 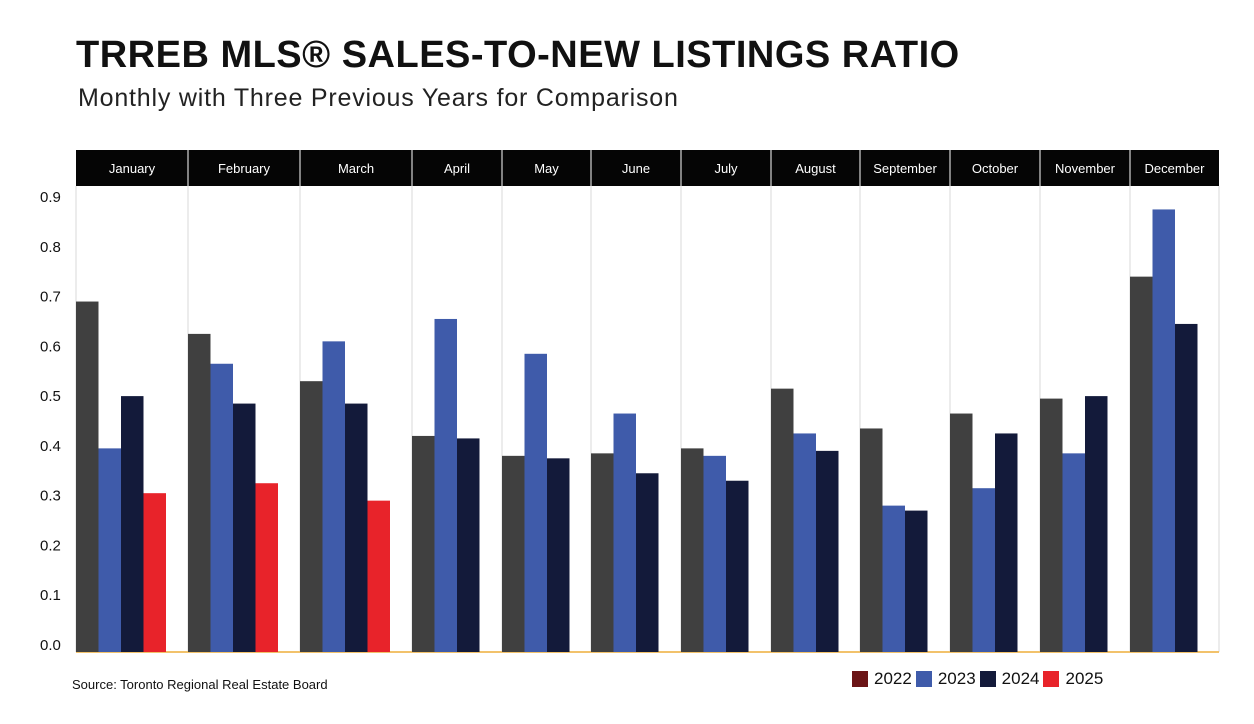 I want to click on bar-2023-september, so click(x=893, y=578).